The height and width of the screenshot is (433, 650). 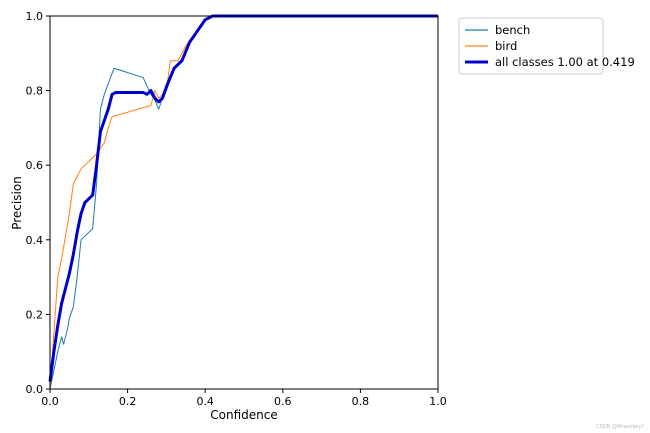 What do you see at coordinates (17, 203) in the screenshot?
I see `y-axis-title: Precision` at bounding box center [17, 203].